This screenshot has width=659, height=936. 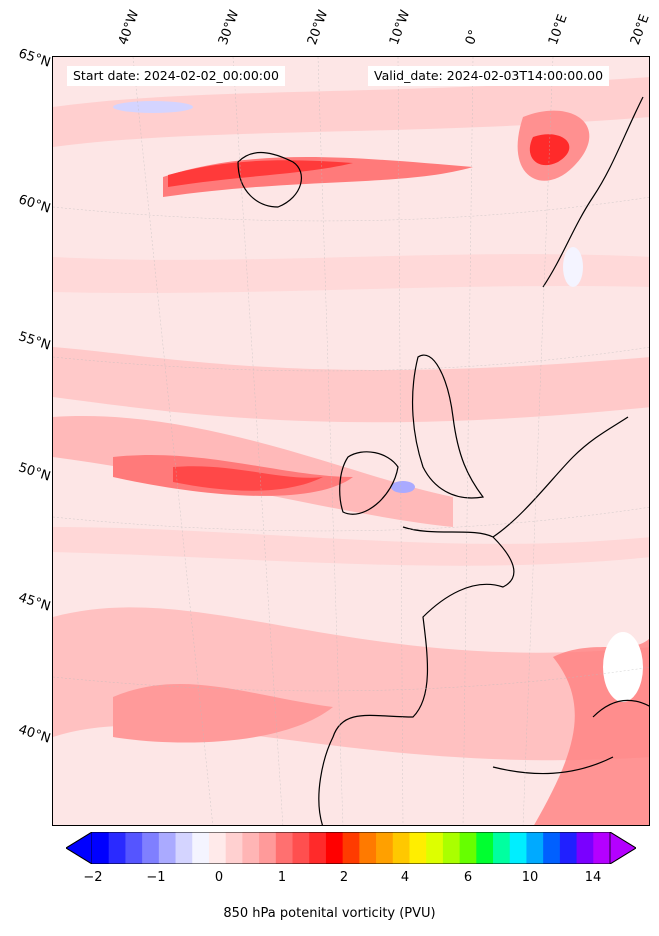 I want to click on lat-label-40n: 40°N, so click(x=34, y=734).